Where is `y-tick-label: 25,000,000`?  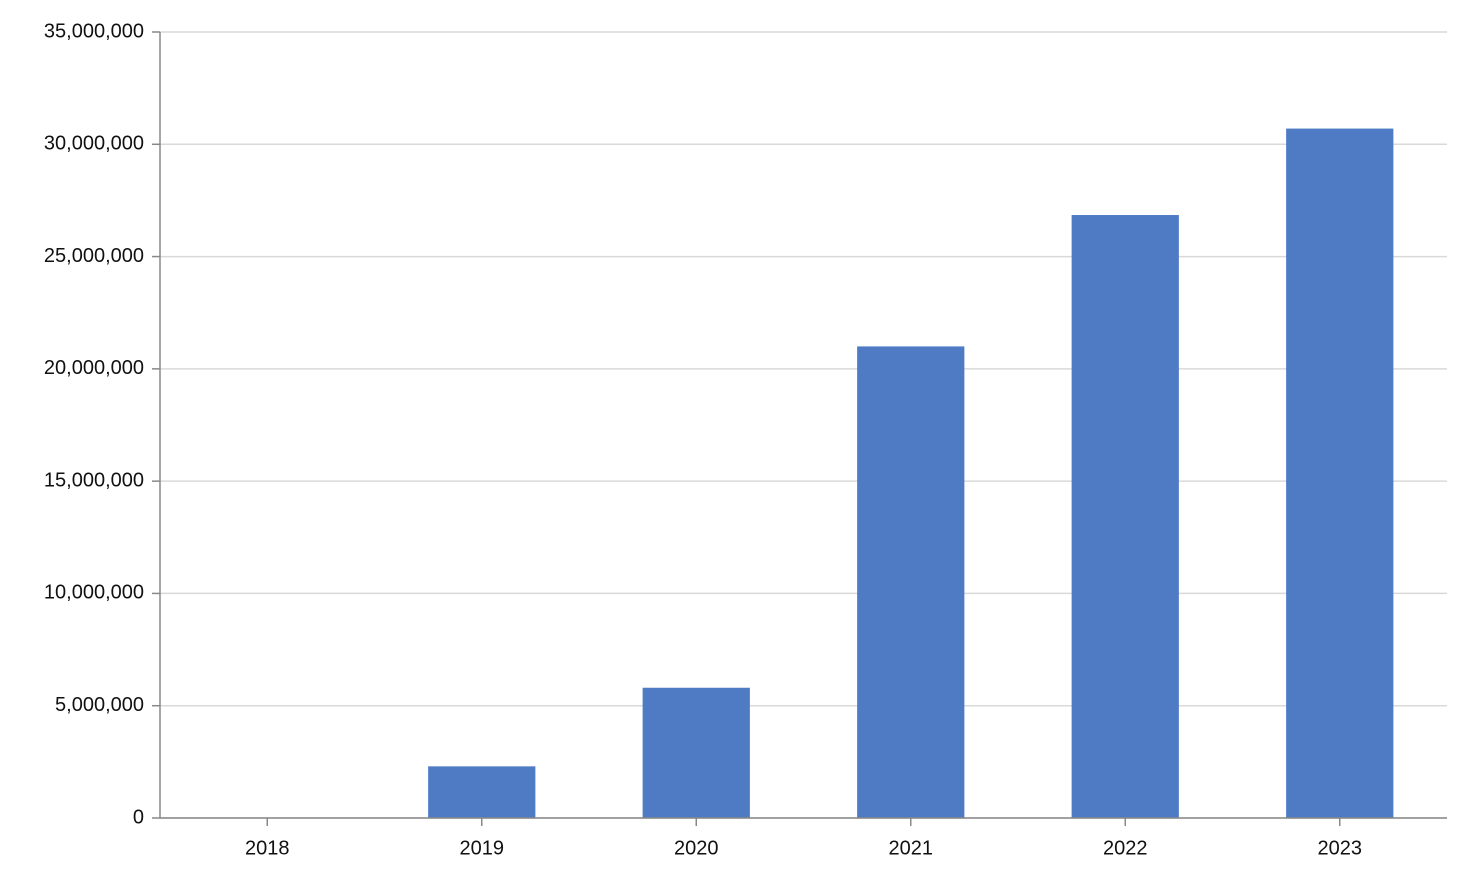 y-tick-label: 25,000,000 is located at coordinates (94, 256).